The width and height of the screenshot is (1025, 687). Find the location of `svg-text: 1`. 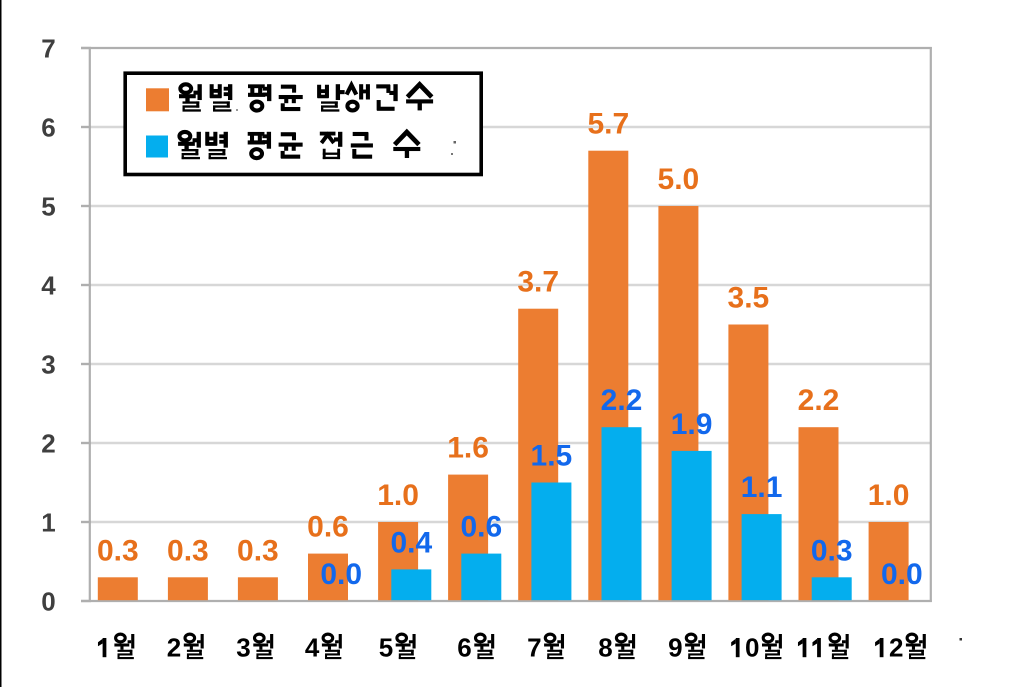

svg-text: 1 is located at coordinates (48, 522).